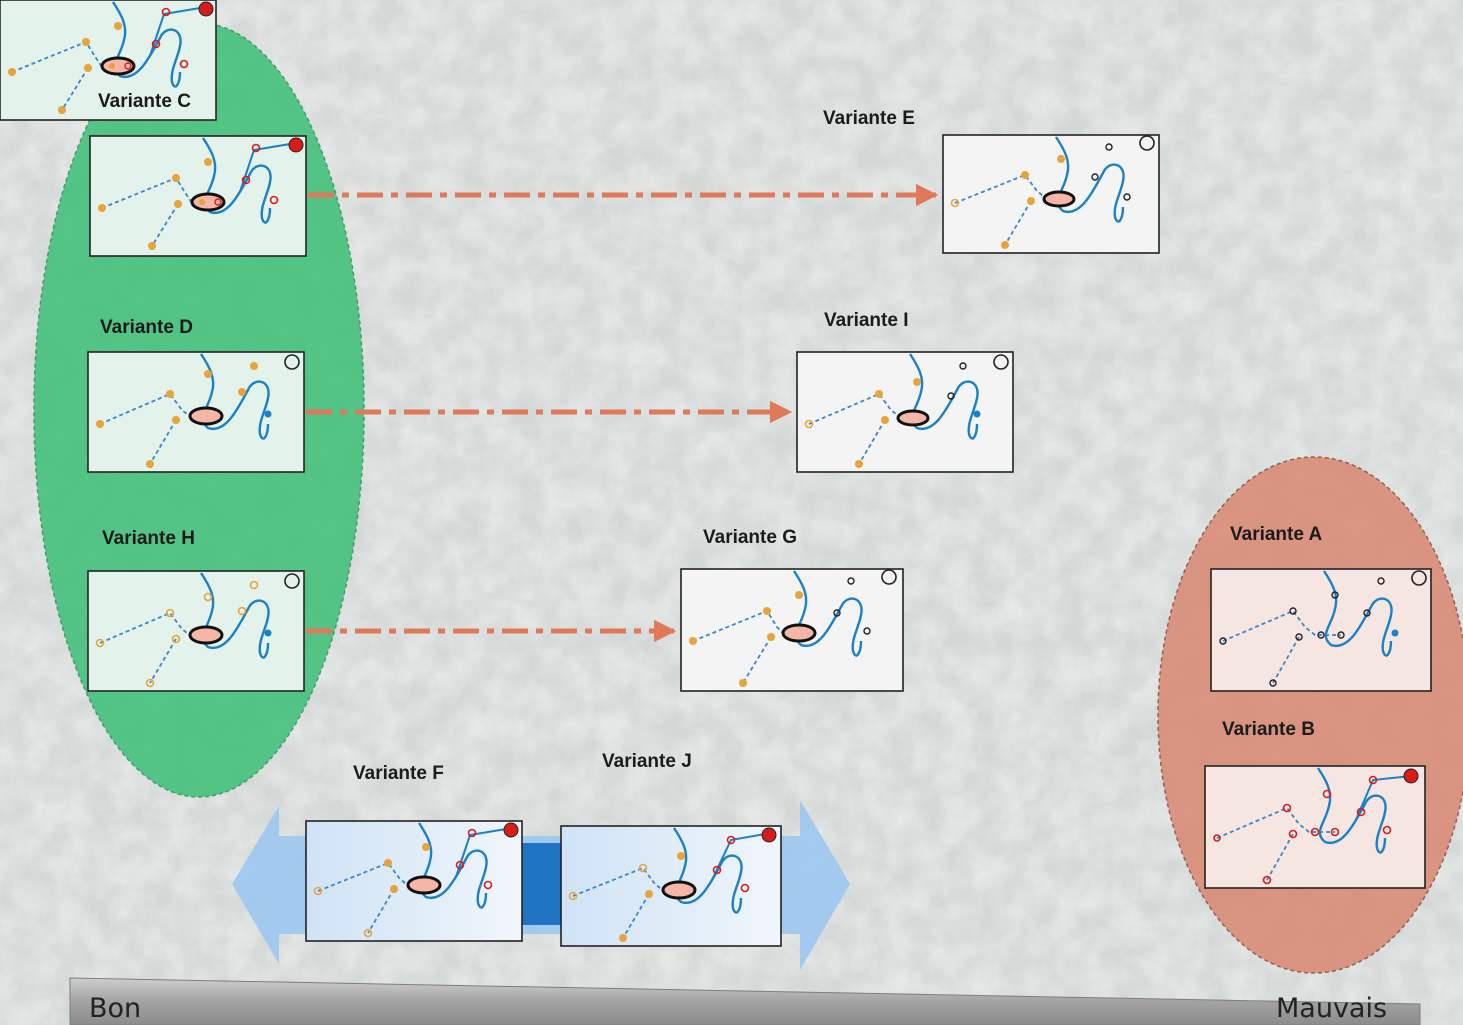 The width and height of the screenshot is (1463, 1025). Describe the element at coordinates (671, 886) in the screenshot. I see `map-variante-j` at that location.